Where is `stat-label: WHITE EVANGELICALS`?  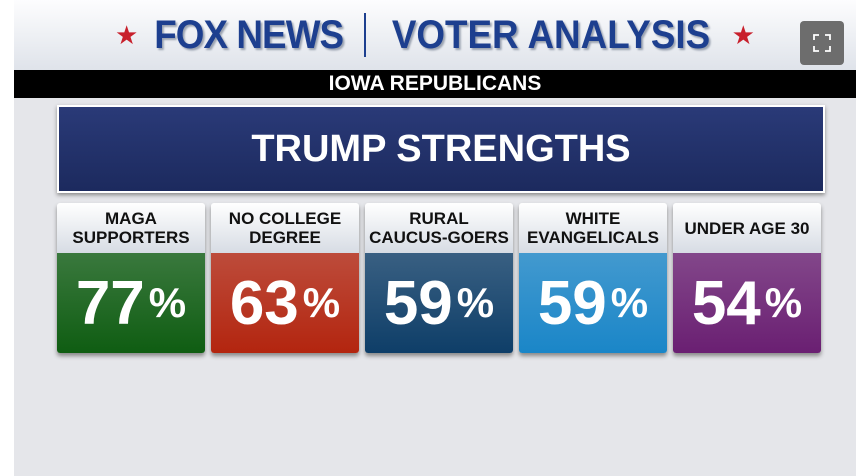
stat-label: WHITE EVANGELICALS is located at coordinates (593, 228).